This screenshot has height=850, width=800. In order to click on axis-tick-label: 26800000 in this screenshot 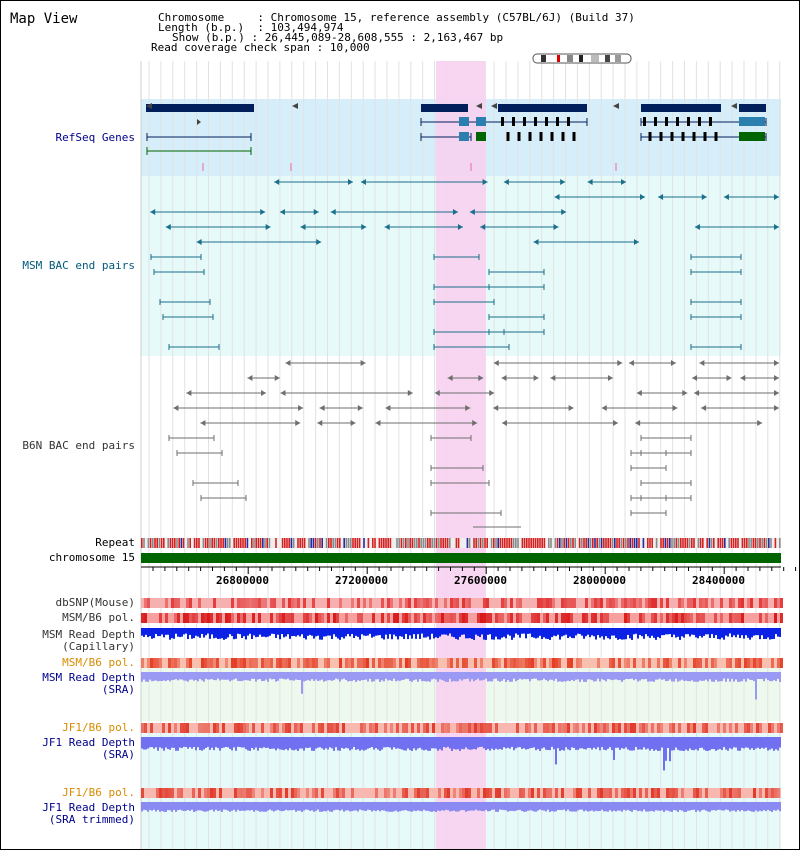, I will do `click(242, 580)`.